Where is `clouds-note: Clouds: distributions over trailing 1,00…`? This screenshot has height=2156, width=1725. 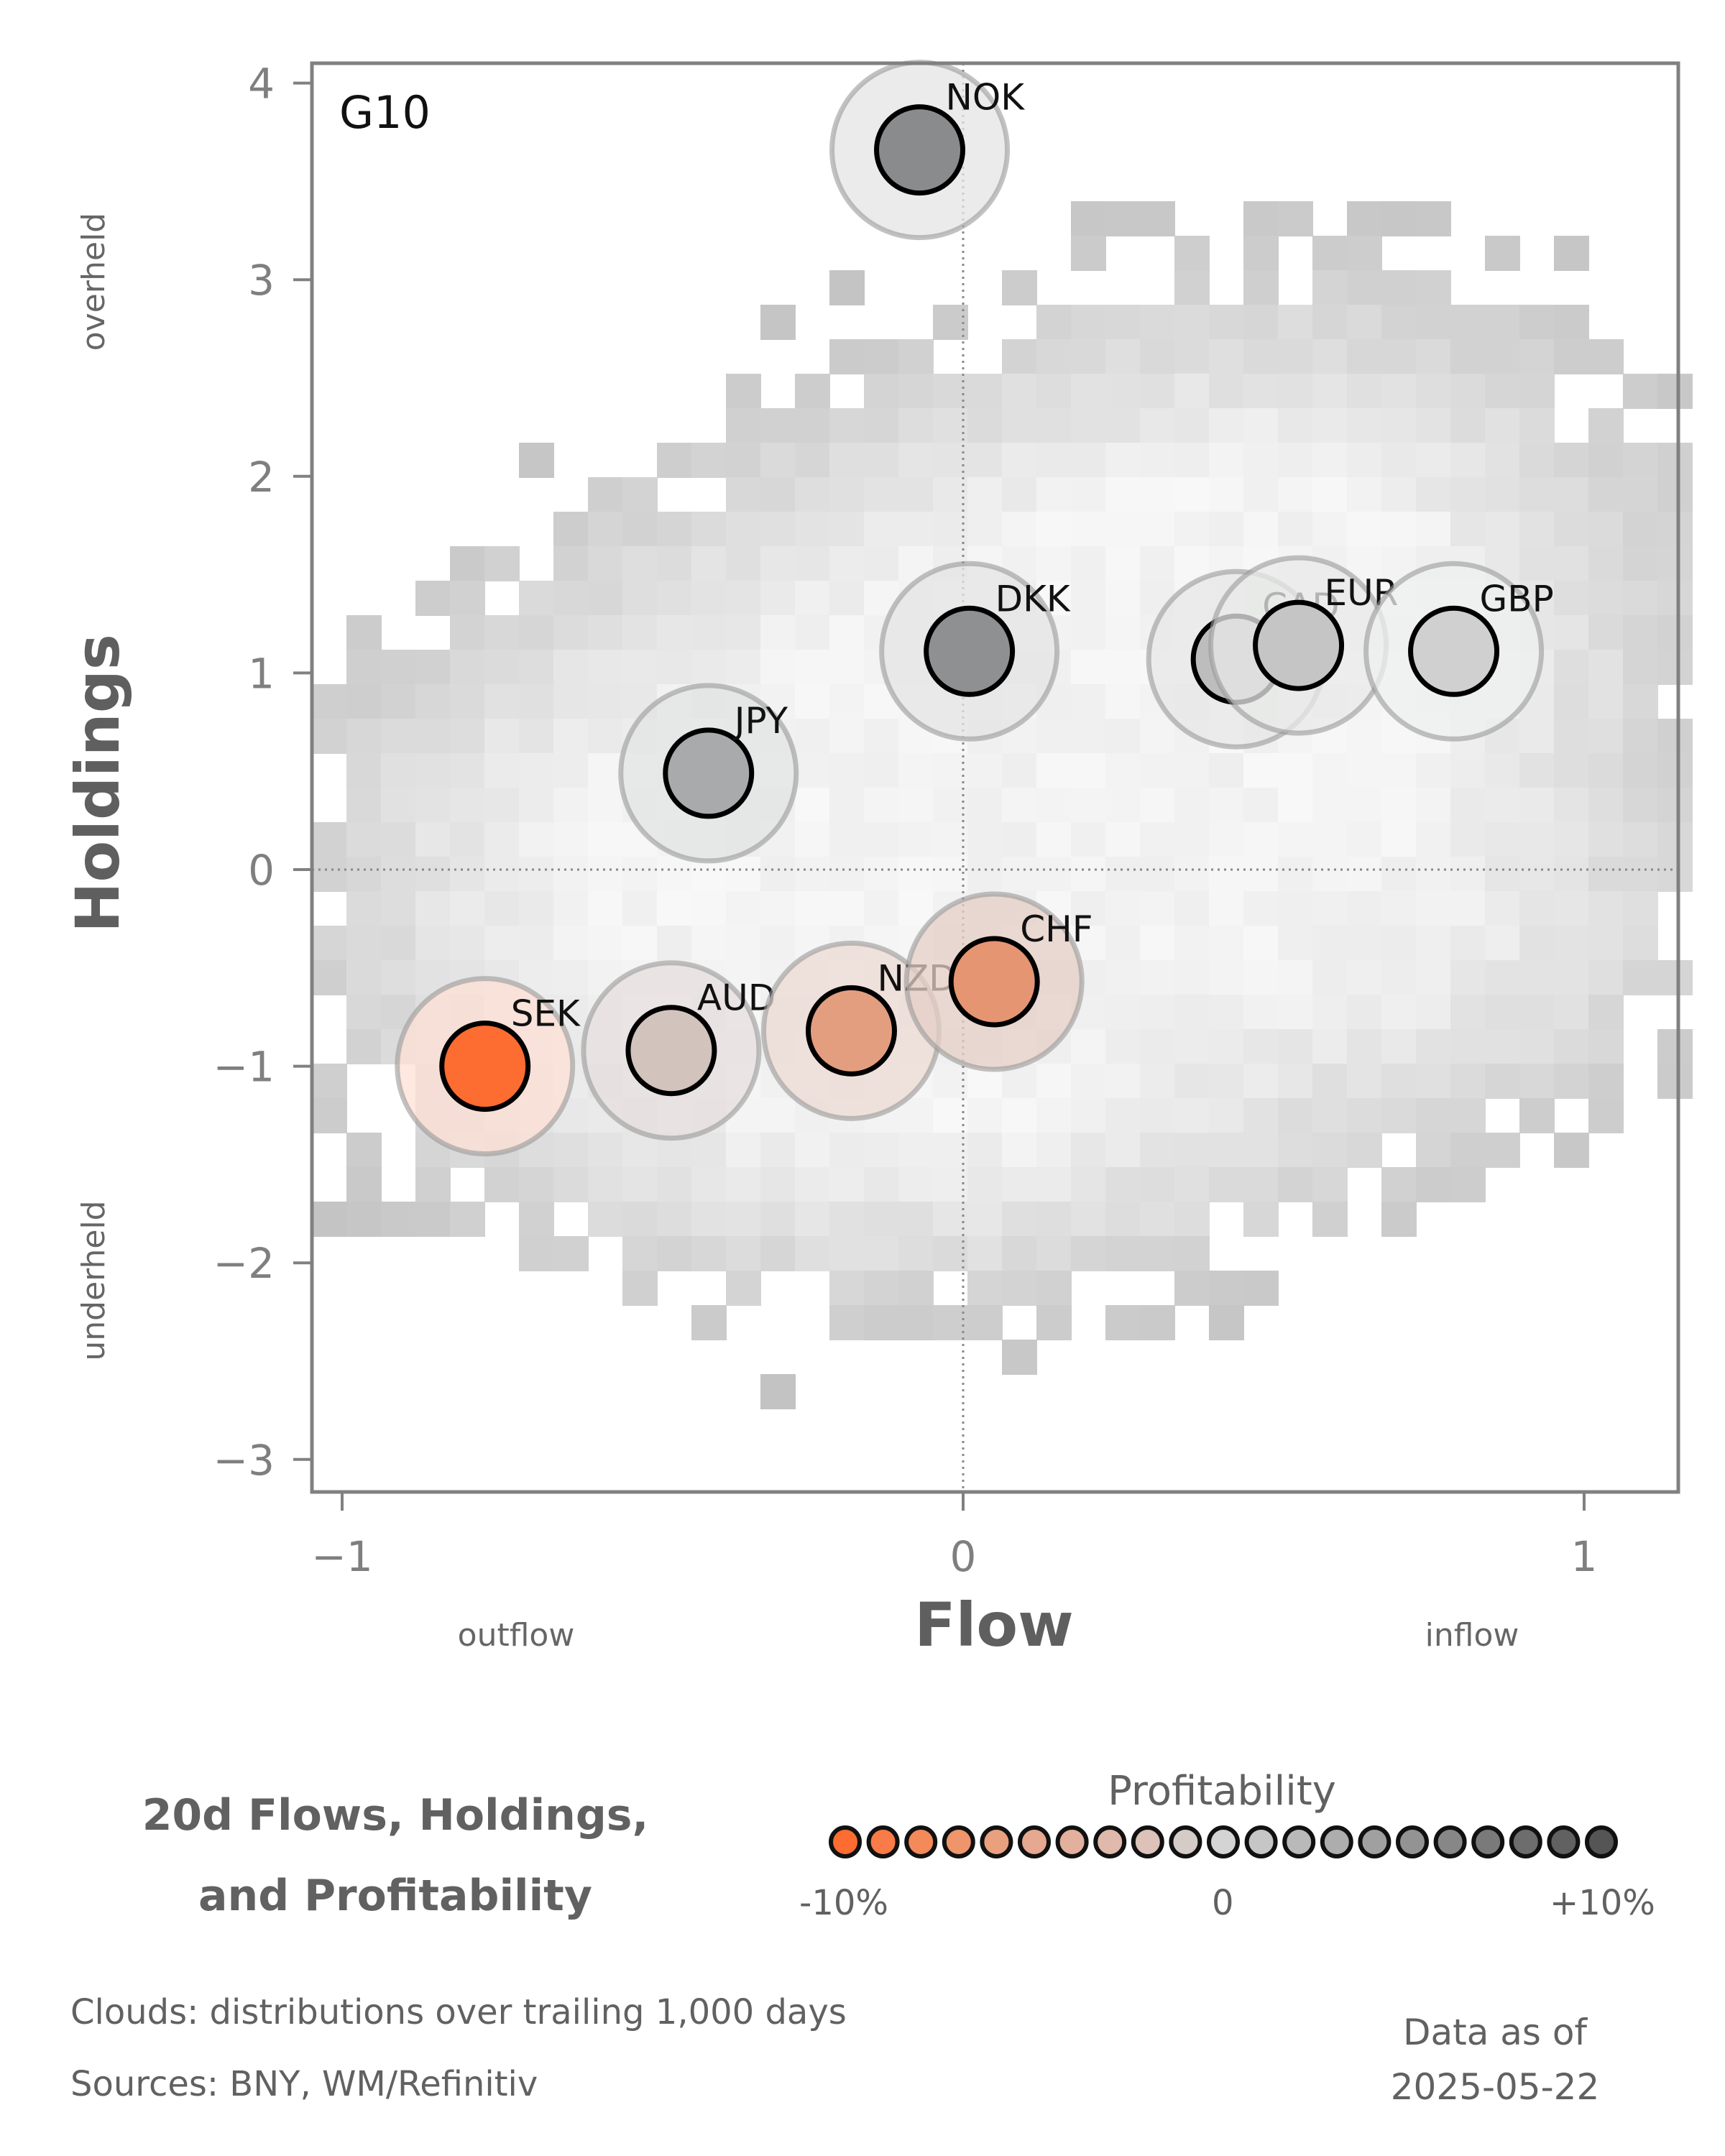 clouds-note: Clouds: distributions over trailing 1,00… is located at coordinates (458, 2012).